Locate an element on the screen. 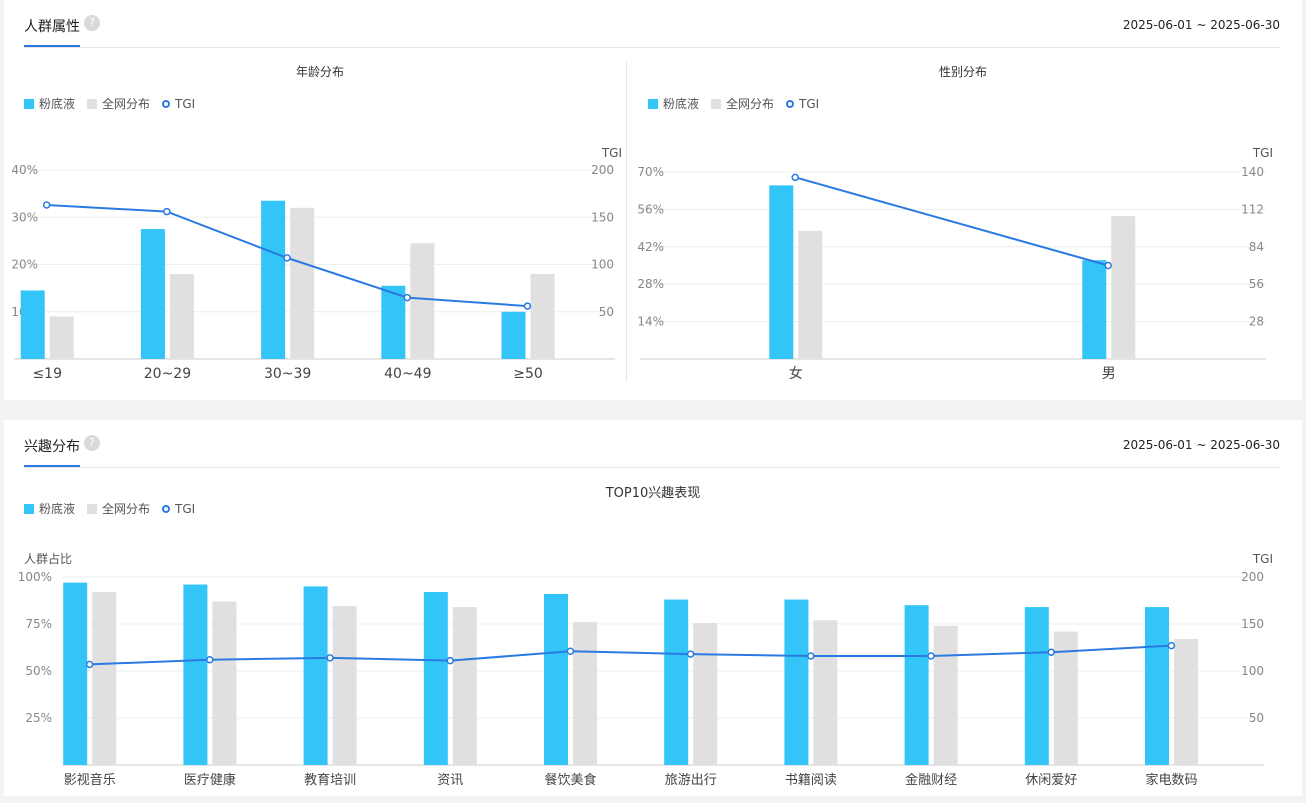 This screenshot has height=803, width=1306. gender-chart-legend: 粉底液 全网分布 TGI is located at coordinates (739, 103).